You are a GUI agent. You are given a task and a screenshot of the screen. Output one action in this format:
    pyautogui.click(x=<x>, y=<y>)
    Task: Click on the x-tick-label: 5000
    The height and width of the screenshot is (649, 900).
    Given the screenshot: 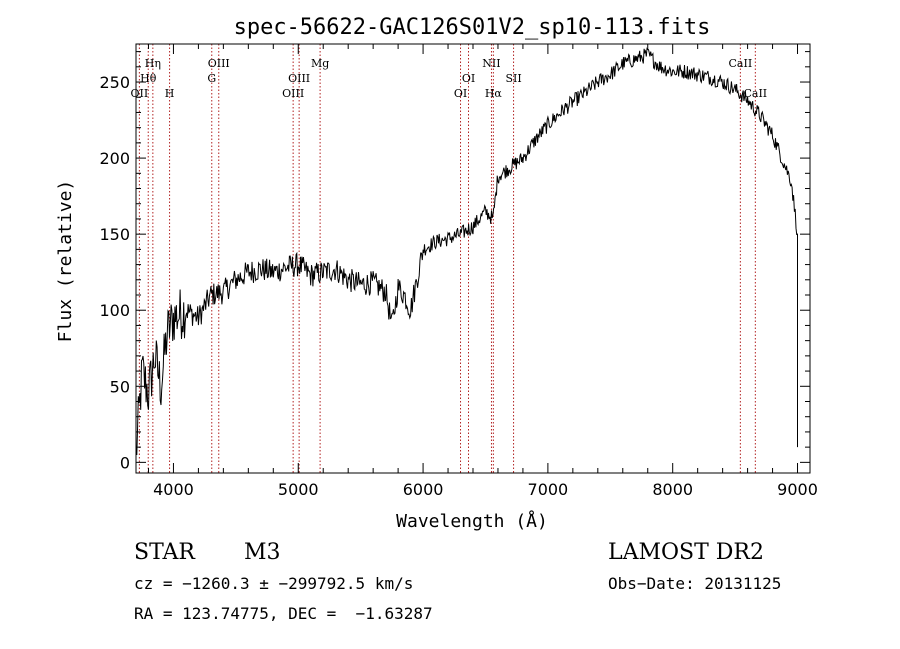 What is the action you would take?
    pyautogui.click(x=298, y=489)
    